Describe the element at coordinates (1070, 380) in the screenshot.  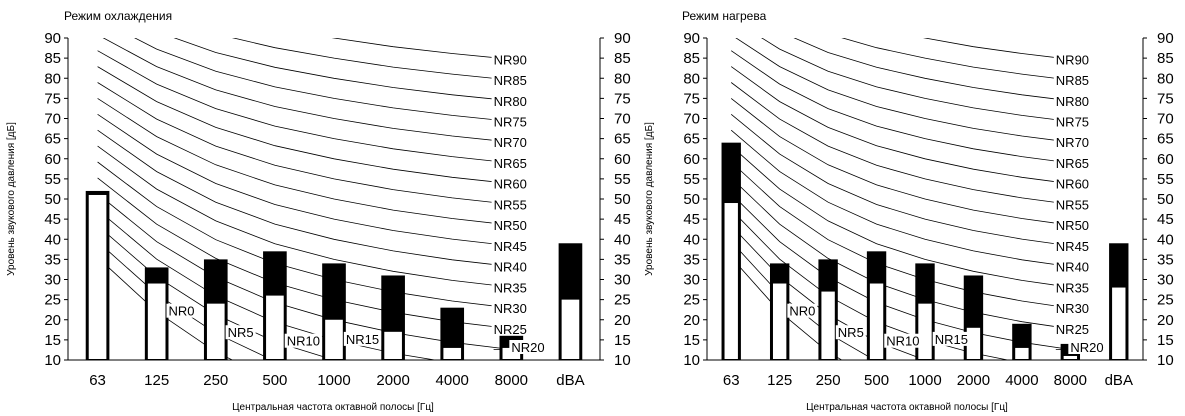
I see `x-tick-label: 8000` at that location.